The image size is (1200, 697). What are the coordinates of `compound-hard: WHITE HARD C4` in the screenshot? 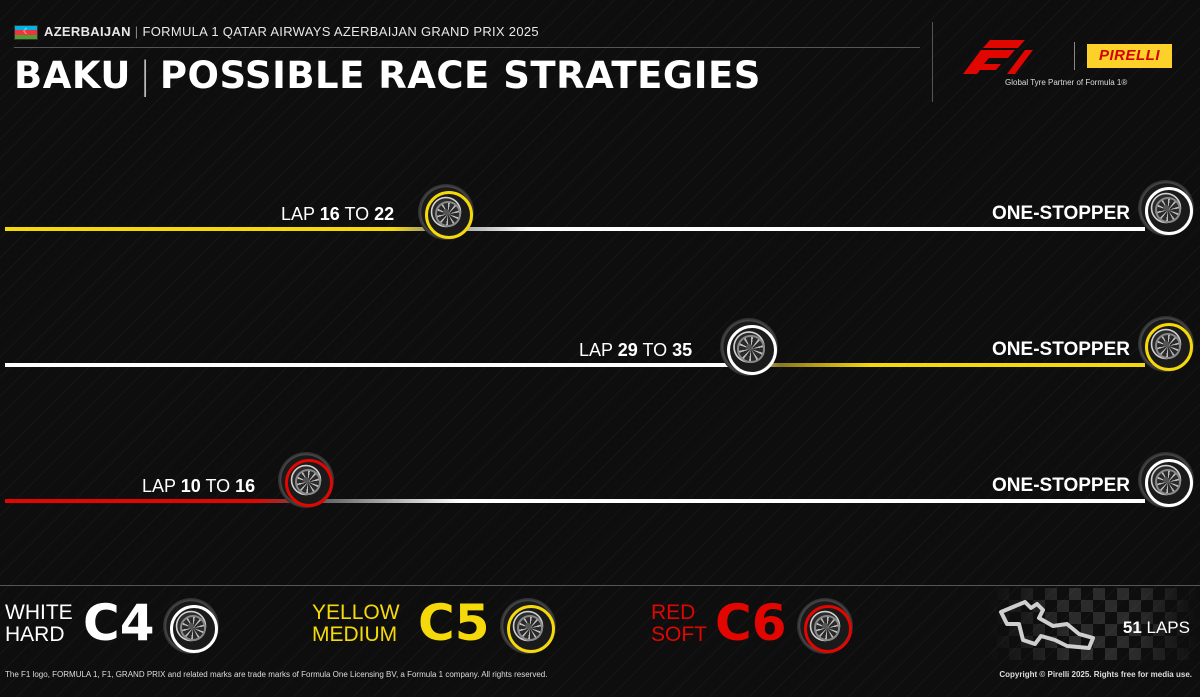 It's located at (115, 628).